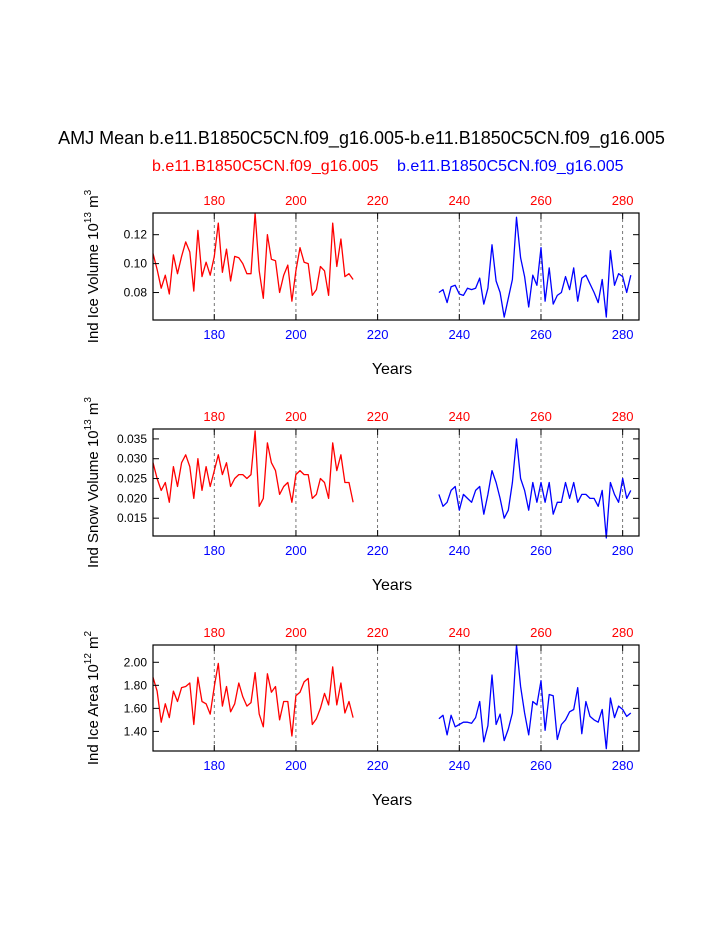 This screenshot has width=723, height=935. I want to click on y-tick-label: 2.00, so click(136, 662).